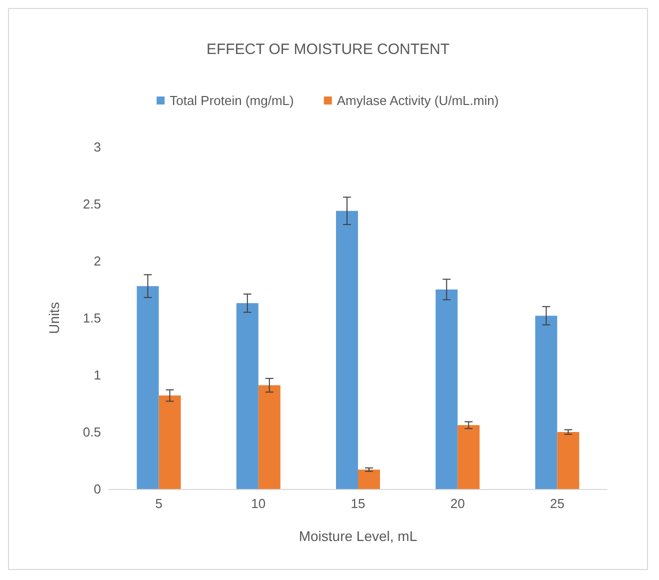  Describe the element at coordinates (97, 147) in the screenshot. I see `y-tick-label: 3` at that location.